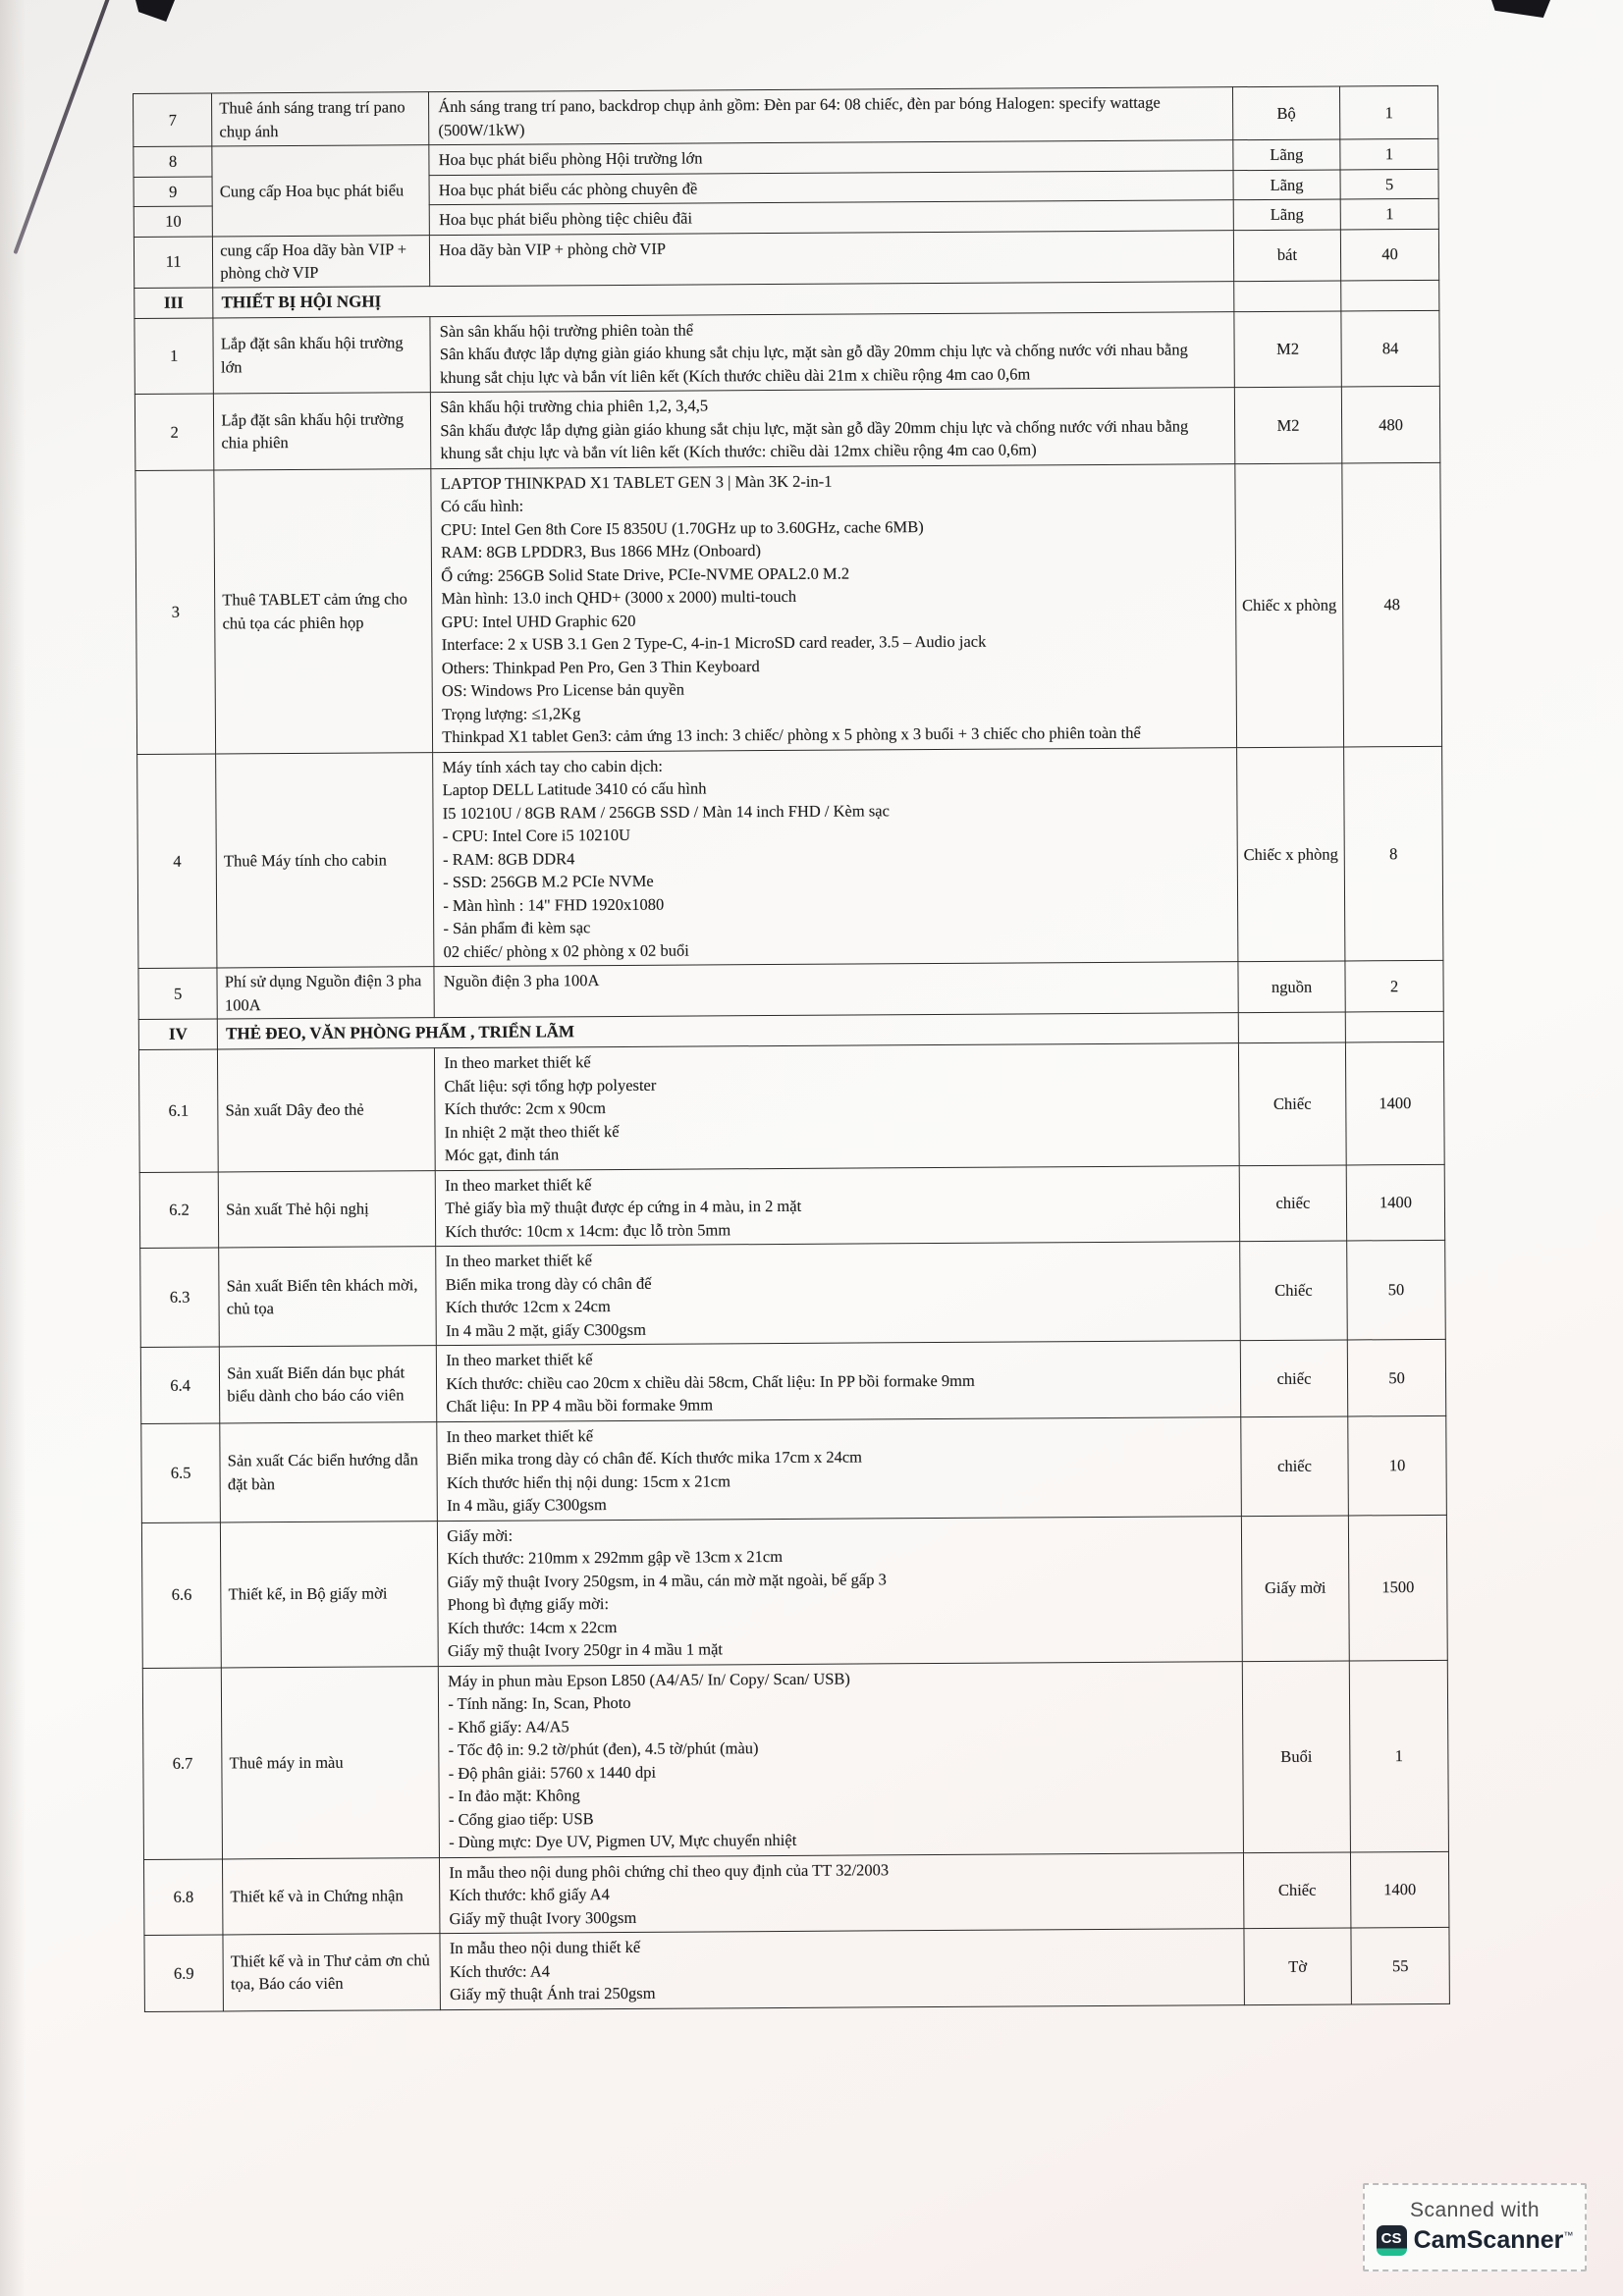 This screenshot has width=1623, height=2296. What do you see at coordinates (1296, 1756) in the screenshot?
I see `row-unit: Buổi` at bounding box center [1296, 1756].